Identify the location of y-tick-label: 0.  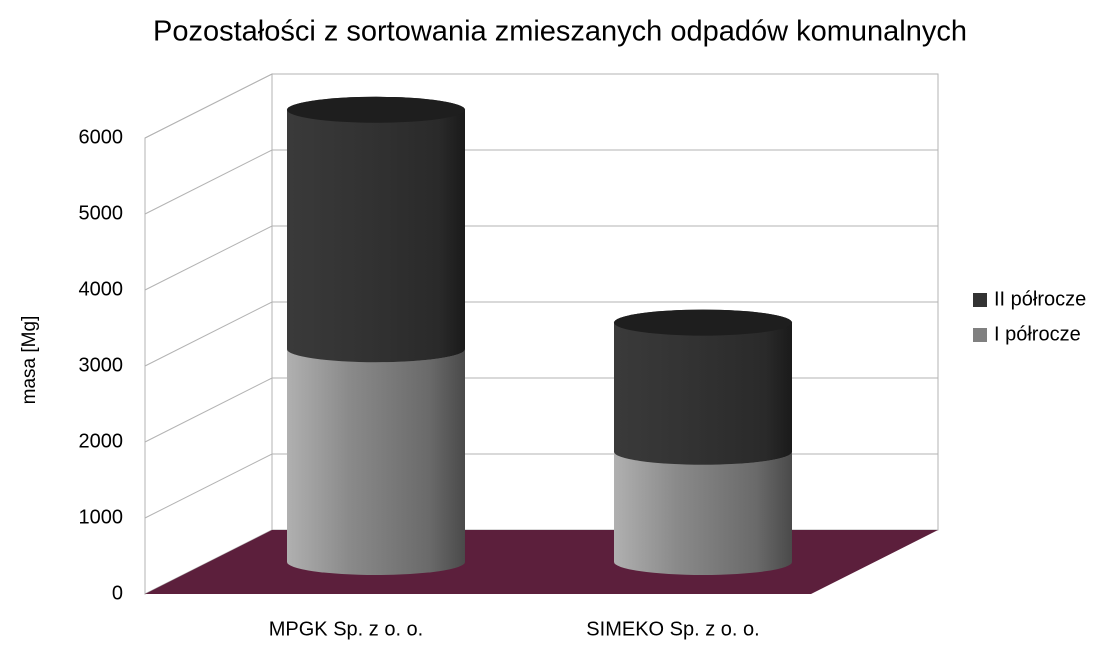
(117, 593).